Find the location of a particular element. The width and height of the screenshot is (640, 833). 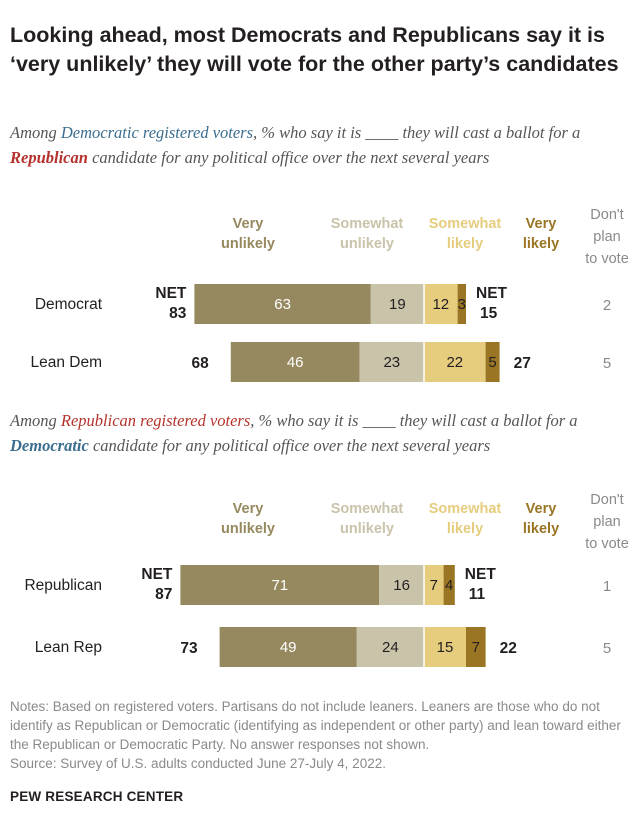

bar-very-likely-label: 3 is located at coordinates (462, 304).